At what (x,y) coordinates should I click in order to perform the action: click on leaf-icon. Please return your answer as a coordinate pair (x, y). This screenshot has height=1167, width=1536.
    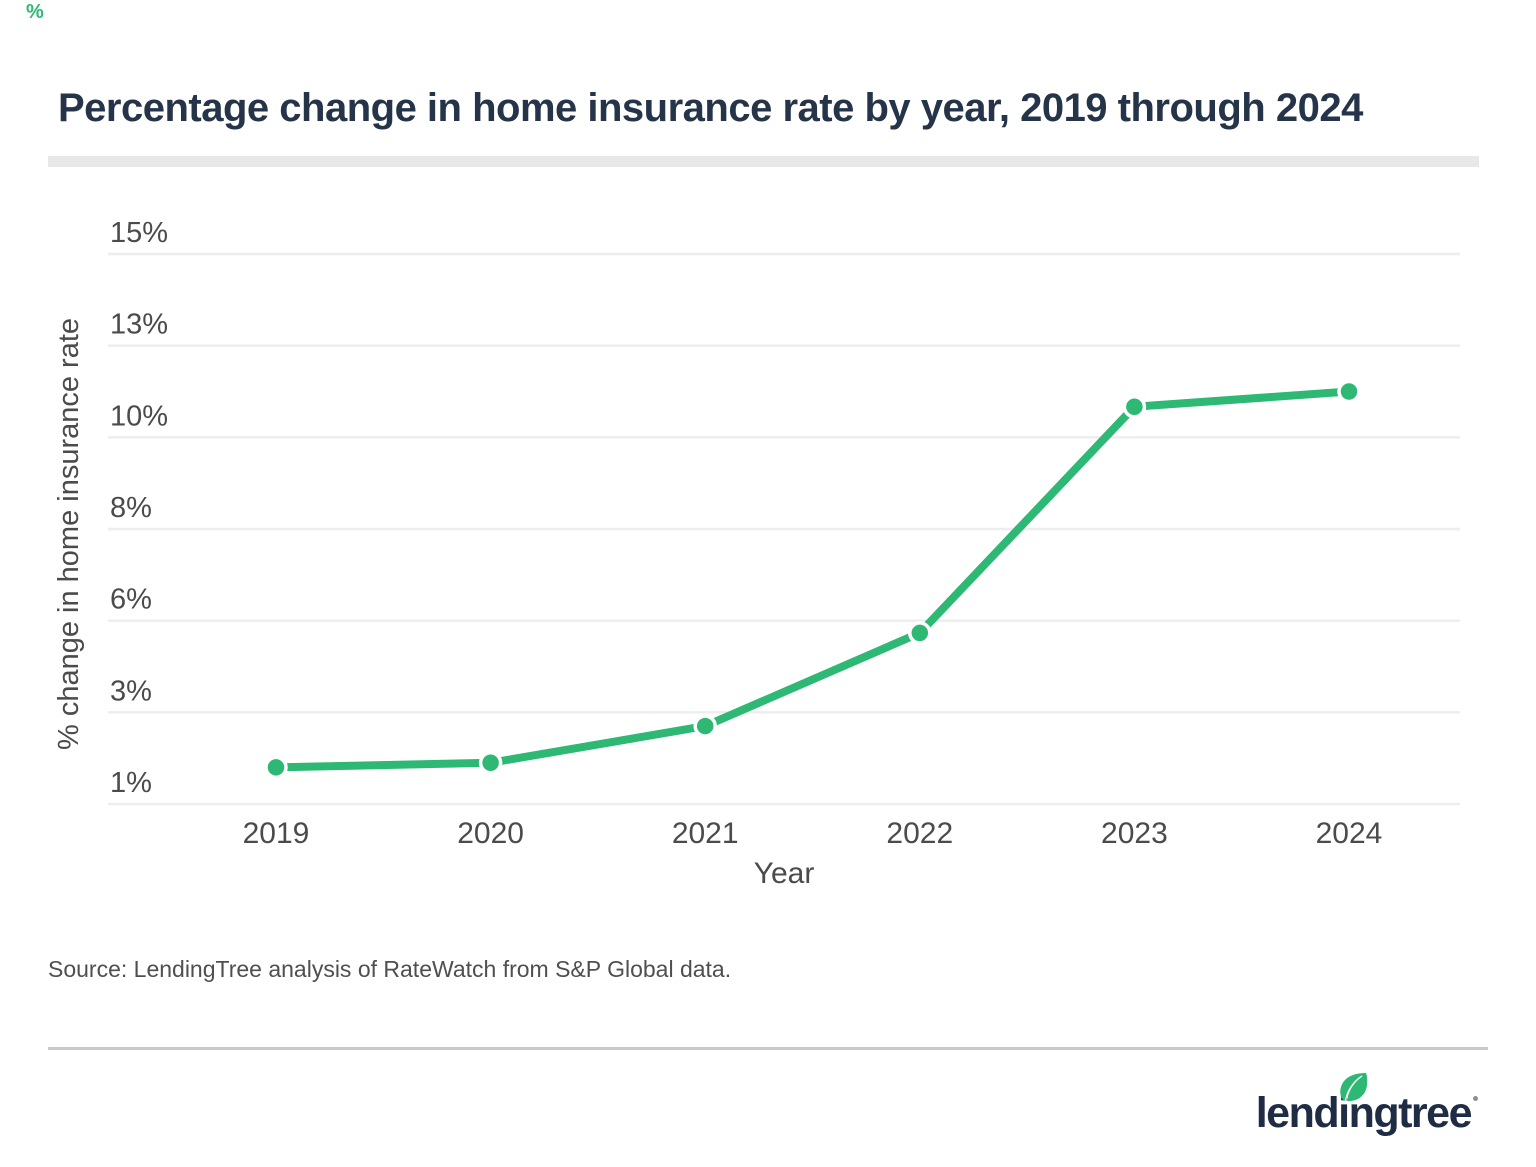
    Looking at the image, I should click on (1353, 1087).